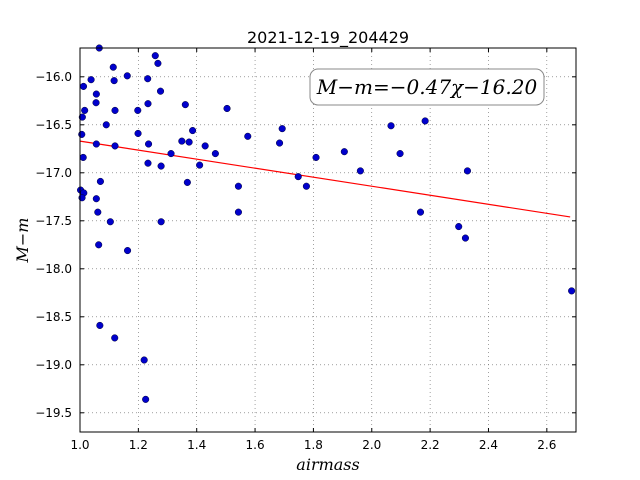 This screenshot has height=480, width=640. I want to click on y-tick-label: −17.0, so click(53, 173).